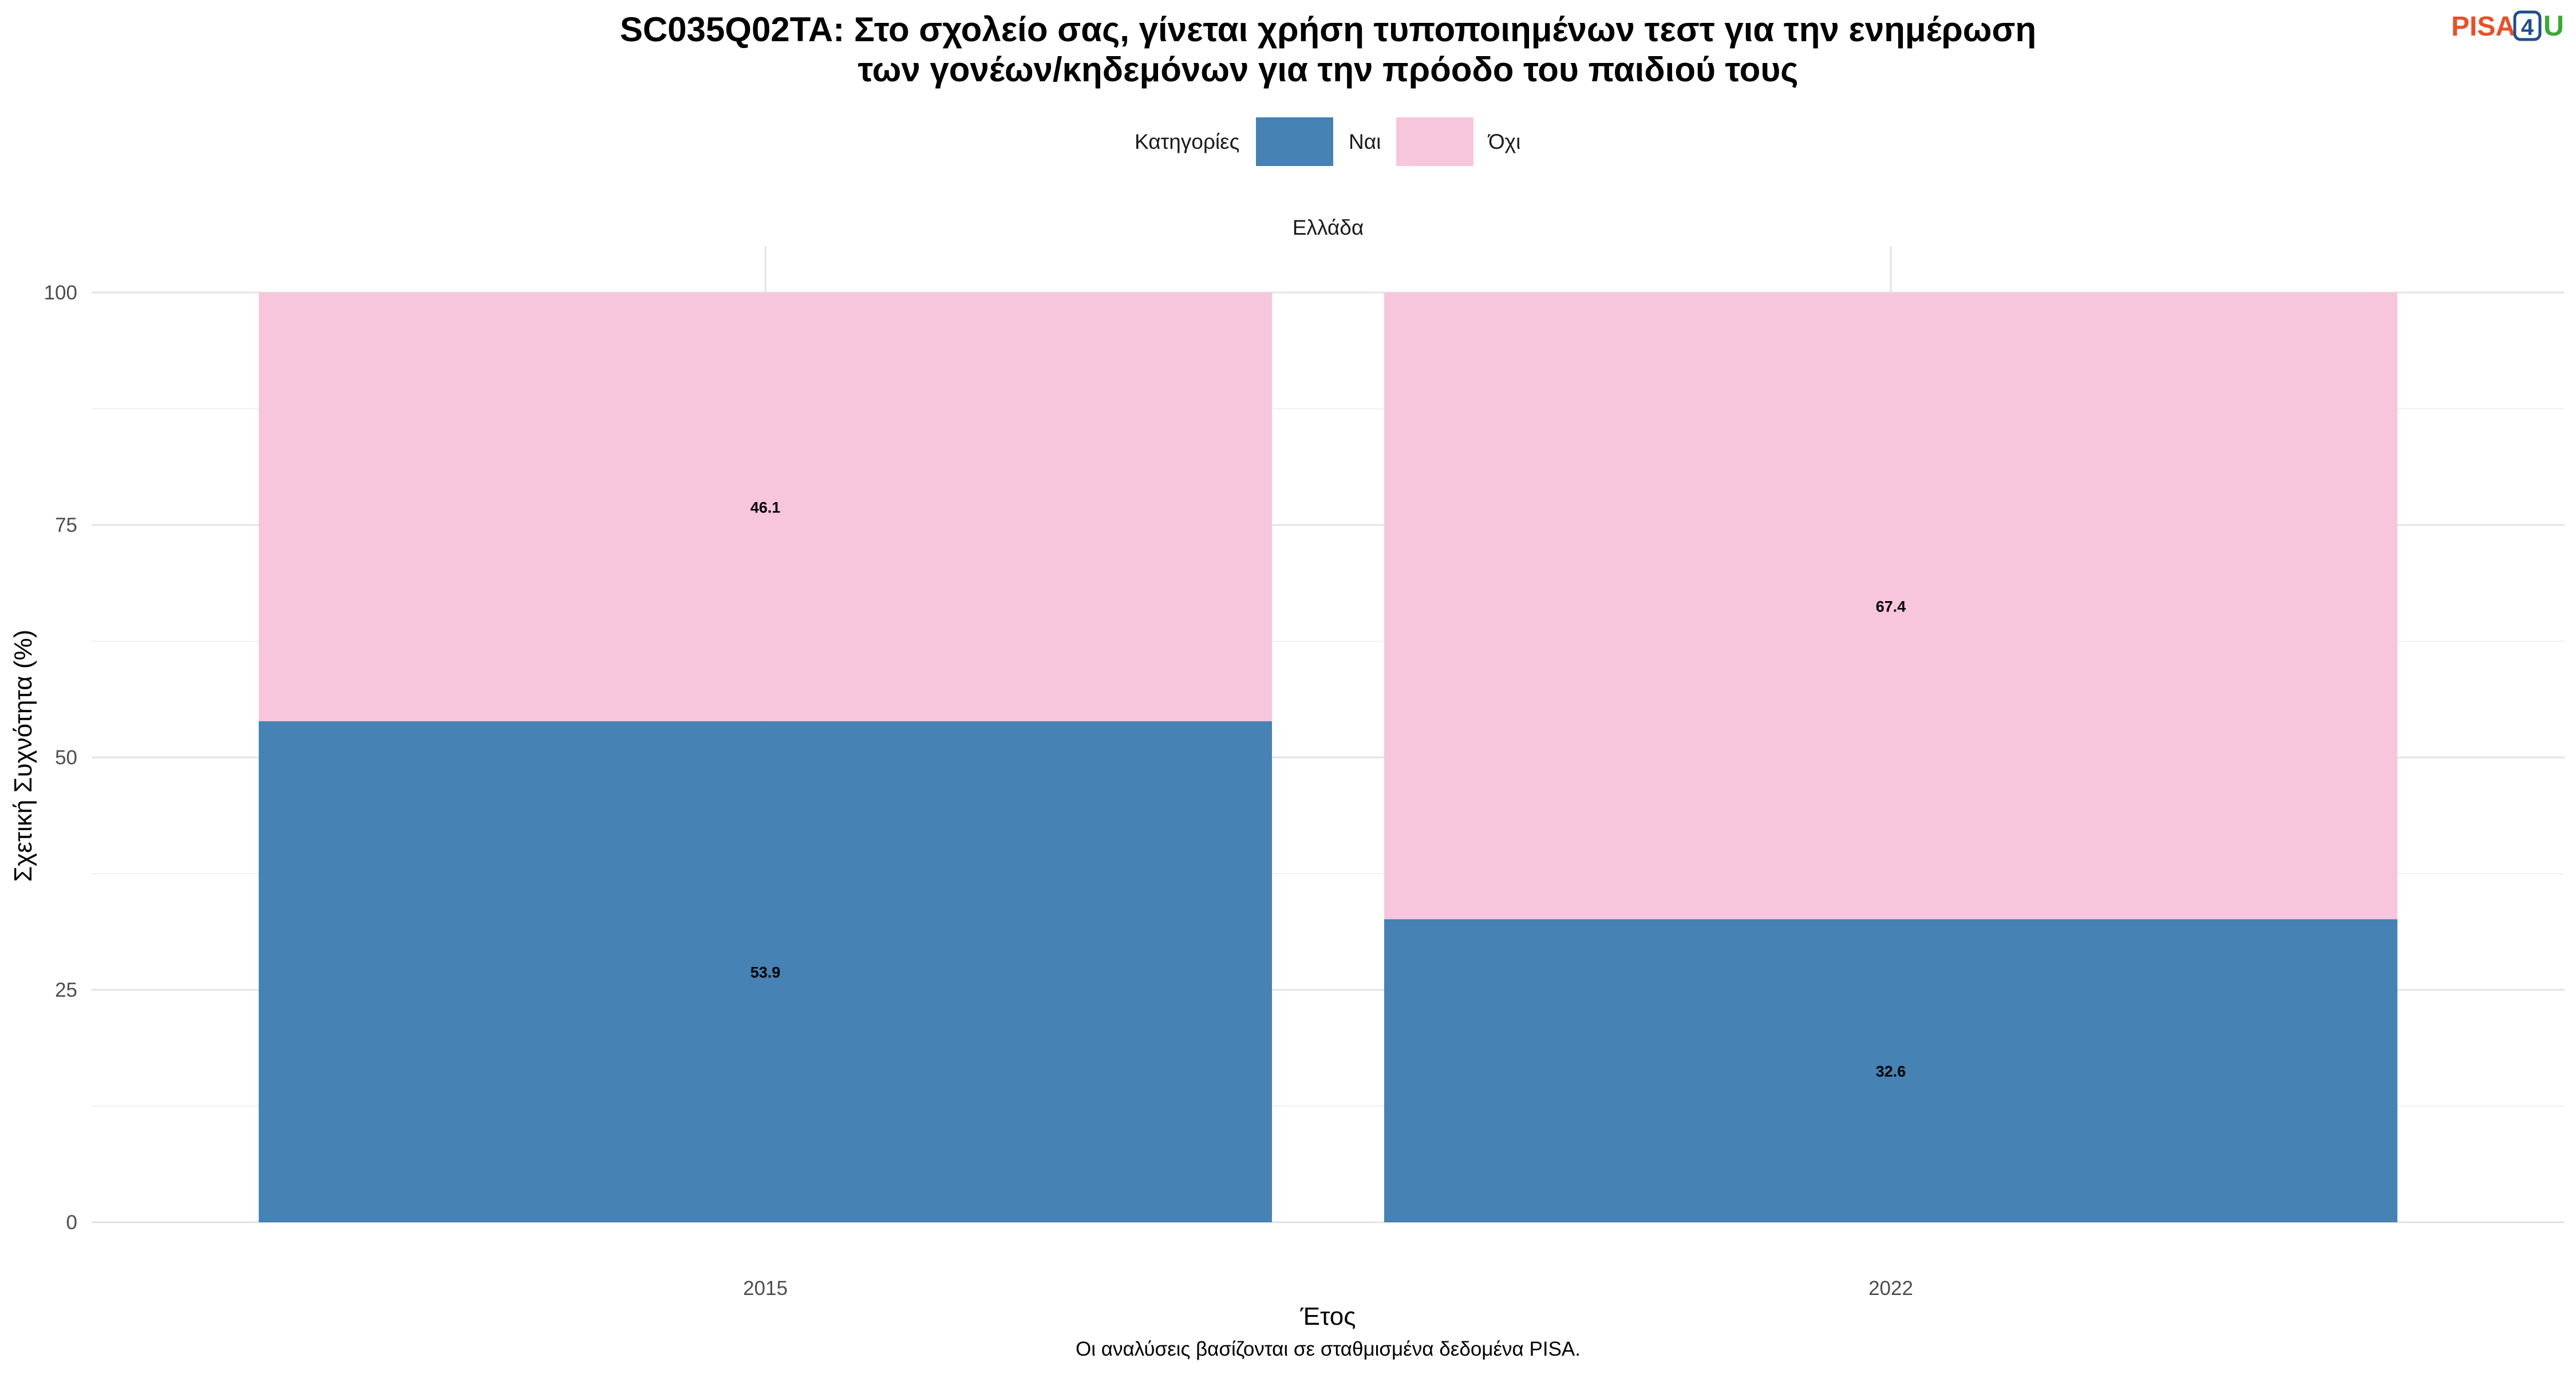 The width and height of the screenshot is (2576, 1374). Describe the element at coordinates (2527, 27) in the screenshot. I see `logo-text-digit: 4` at that location.